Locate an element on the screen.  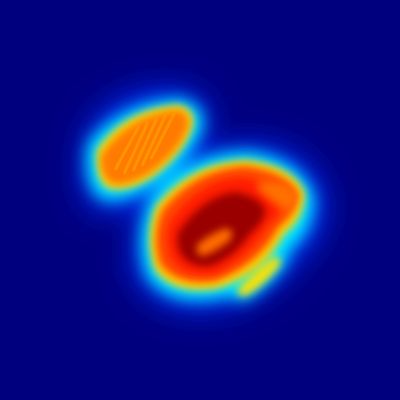
center-highlight is located at coordinates (214, 242).